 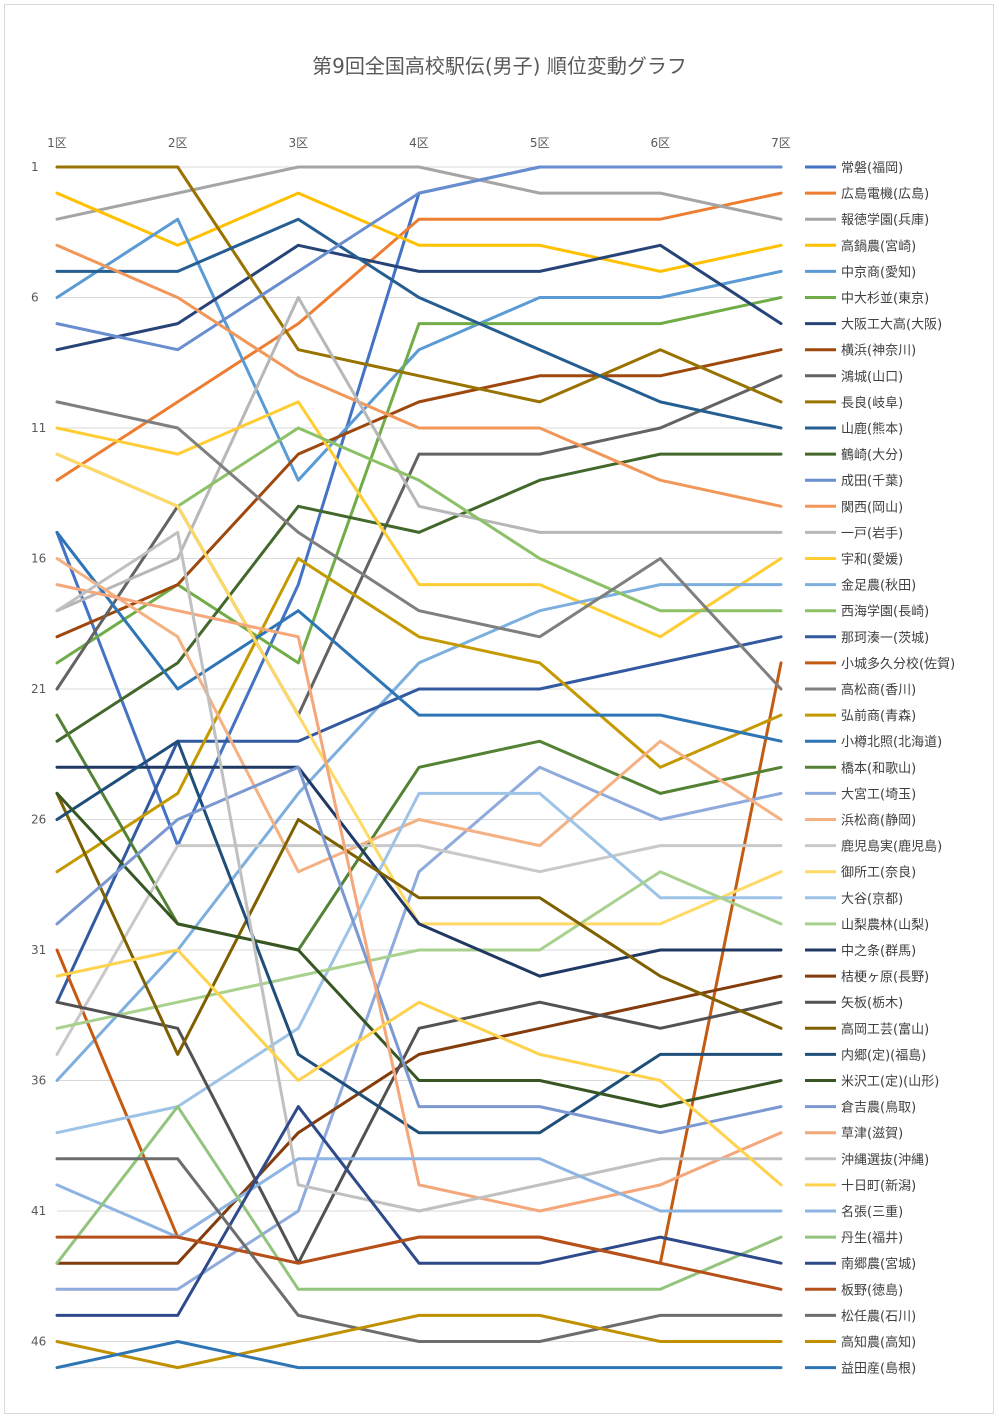 What do you see at coordinates (872, 481) in the screenshot?
I see `legend-label: 成田(千葉)` at bounding box center [872, 481].